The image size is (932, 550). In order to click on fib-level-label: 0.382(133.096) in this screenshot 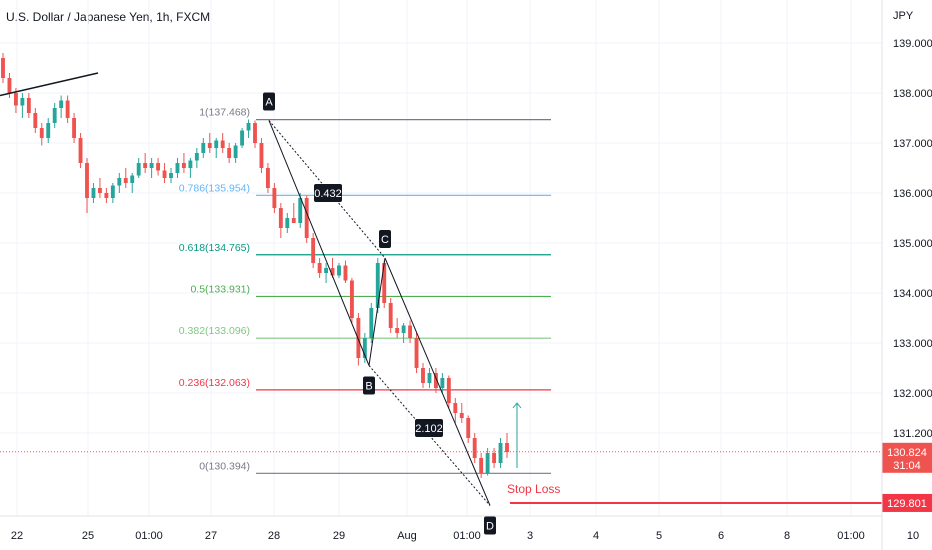, I will do `click(214, 331)`.